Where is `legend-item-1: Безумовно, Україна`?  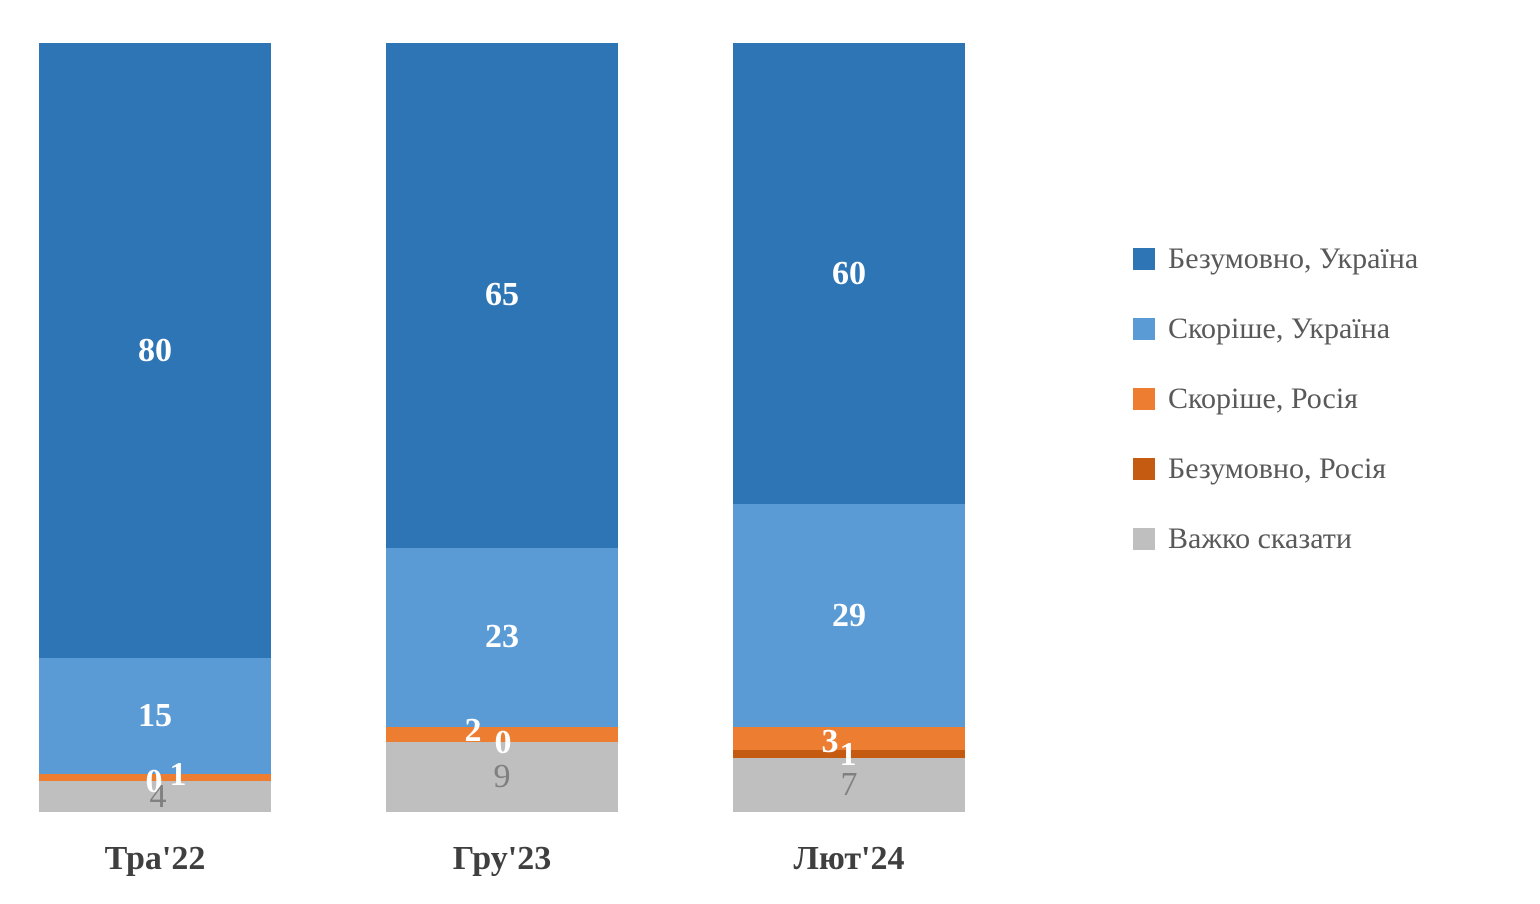 legend-item-1: Безумовно, Україна is located at coordinates (1275, 259).